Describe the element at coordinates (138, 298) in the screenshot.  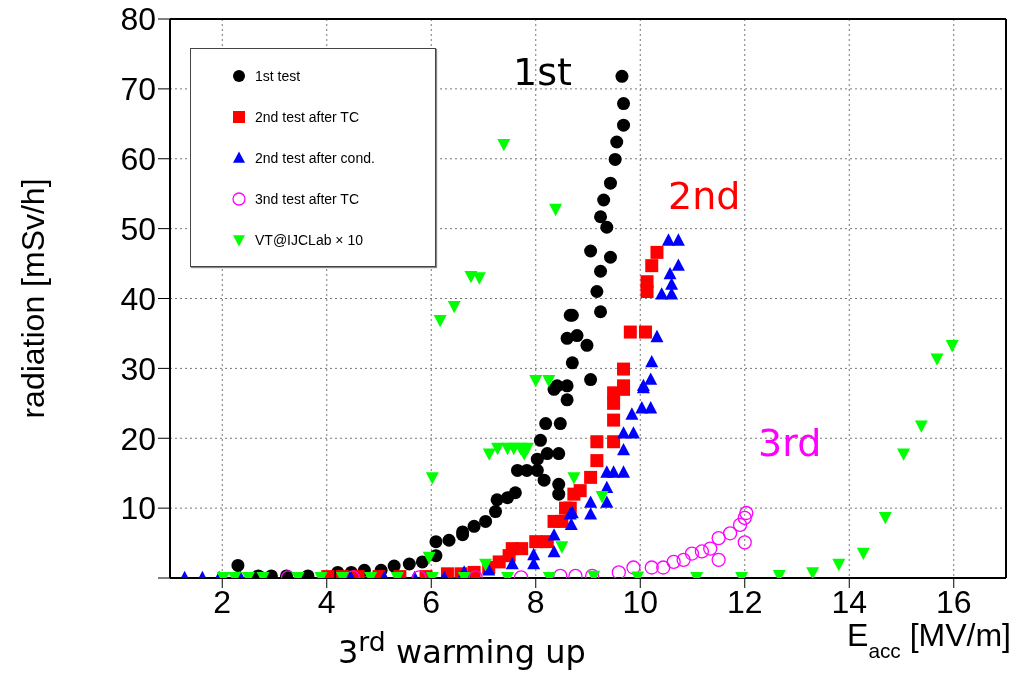
I see `y-tick-label: 40` at that location.